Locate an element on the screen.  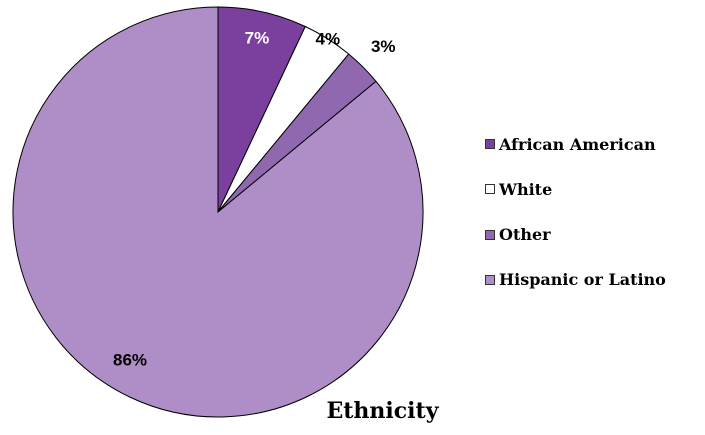
legend-swatch-african-american is located at coordinates (490, 144).